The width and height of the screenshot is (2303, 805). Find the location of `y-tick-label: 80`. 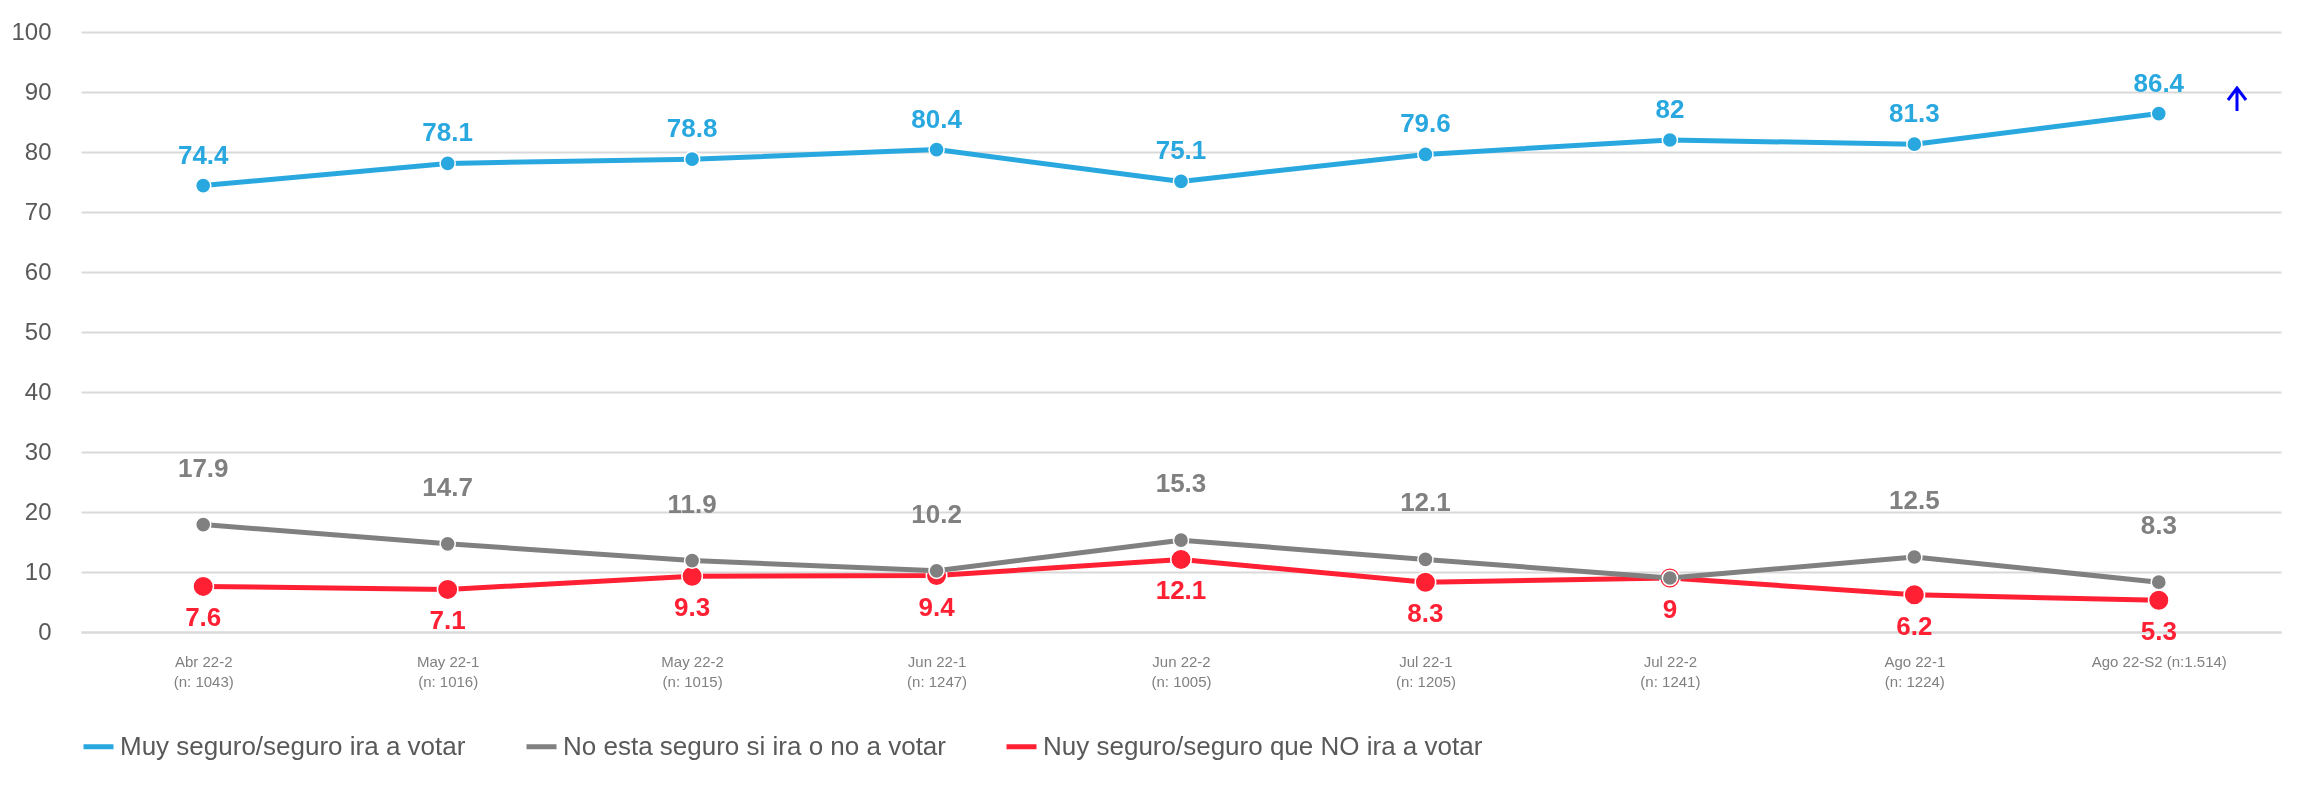

y-tick-label: 80 is located at coordinates (38, 151).